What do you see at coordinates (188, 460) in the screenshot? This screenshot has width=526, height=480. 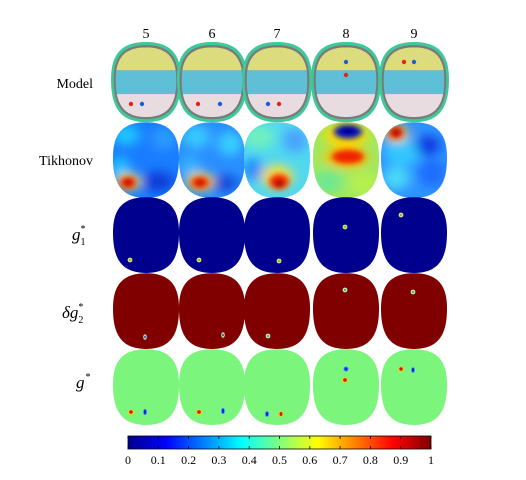 I see `colorbar-tick-label: 0.2` at bounding box center [188, 460].